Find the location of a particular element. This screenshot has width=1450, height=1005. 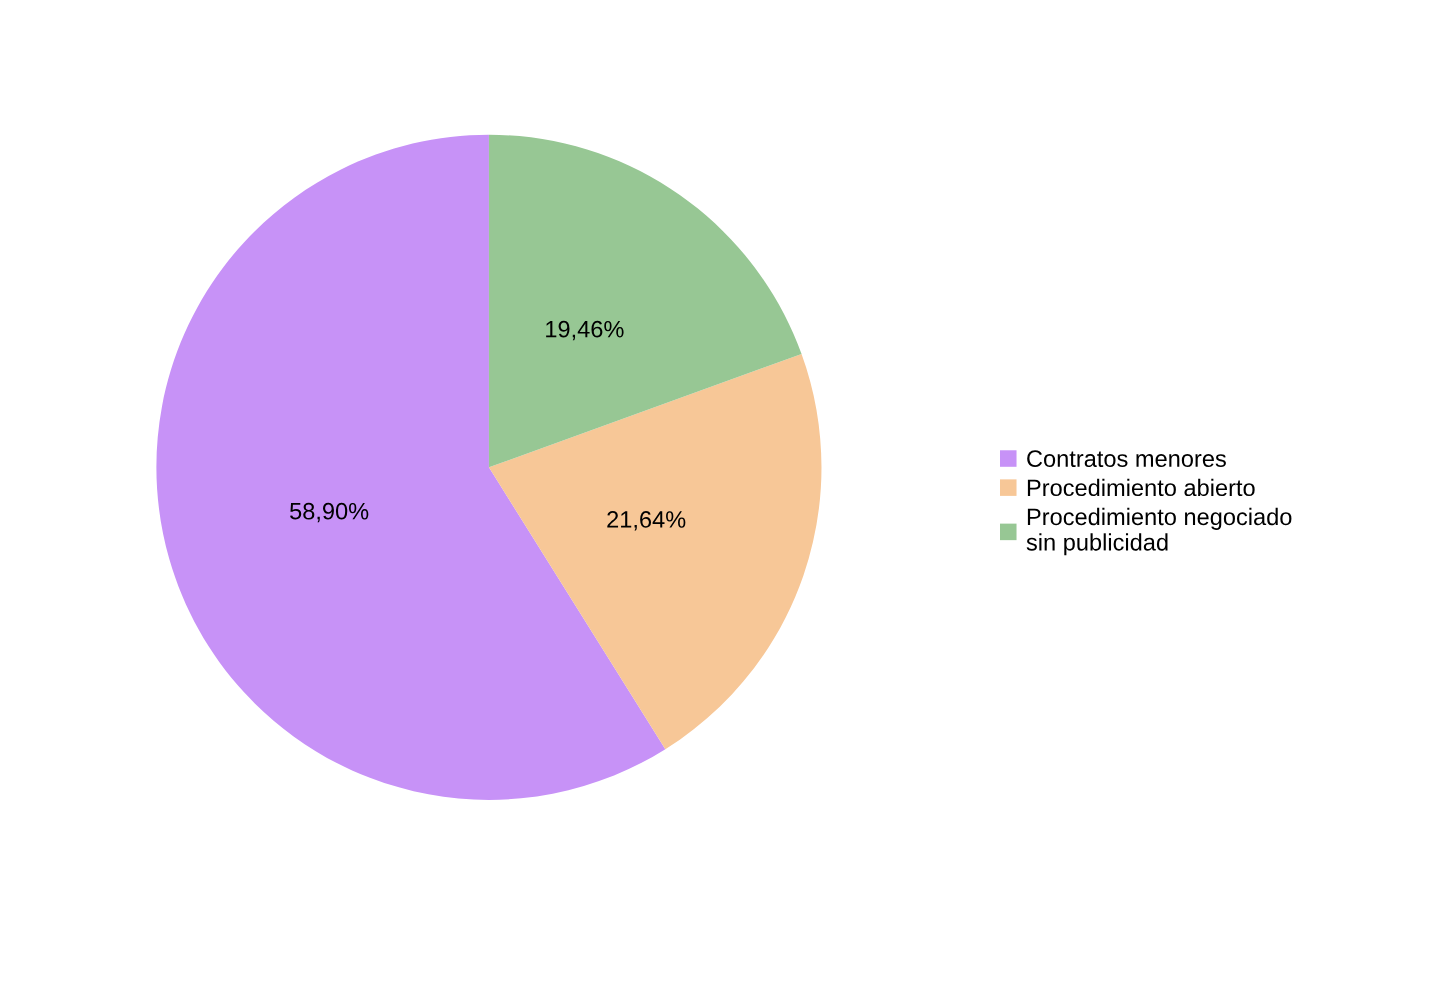

data-label: 21,64% is located at coordinates (646, 521).